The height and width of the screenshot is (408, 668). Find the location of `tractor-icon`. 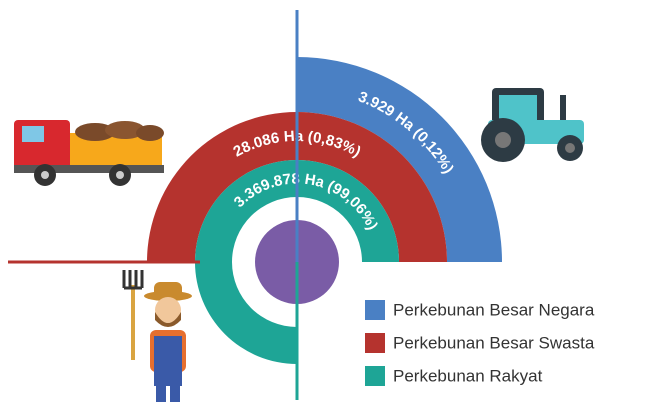

tractor-icon is located at coordinates (532, 125).